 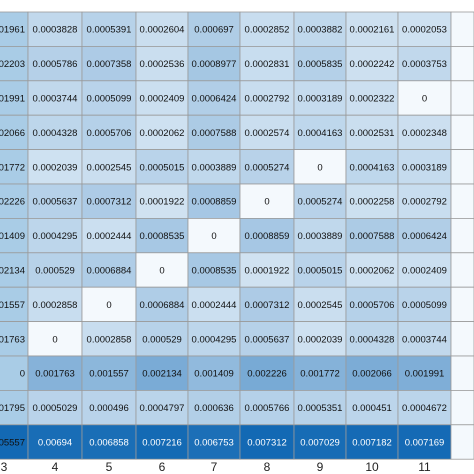 I want to click on cell-value-label: 0.0005706, so click(x=372, y=305).